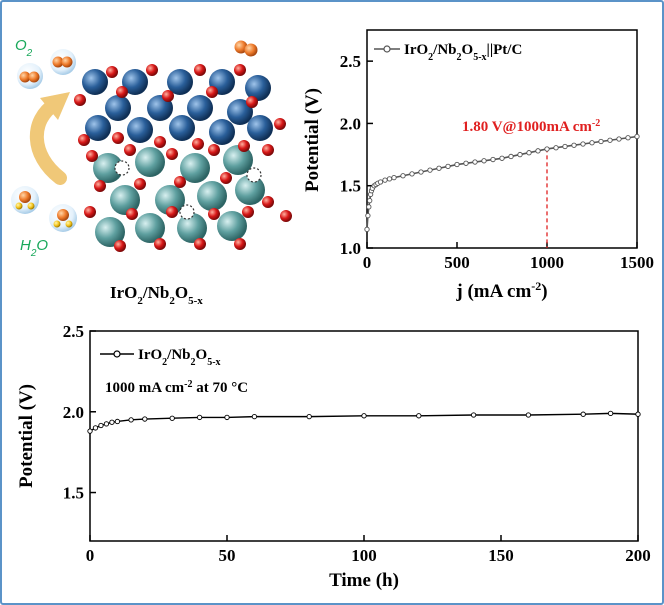 This screenshot has width=664, height=605. I want to click on o2-molecule-icon, so click(137, 64).